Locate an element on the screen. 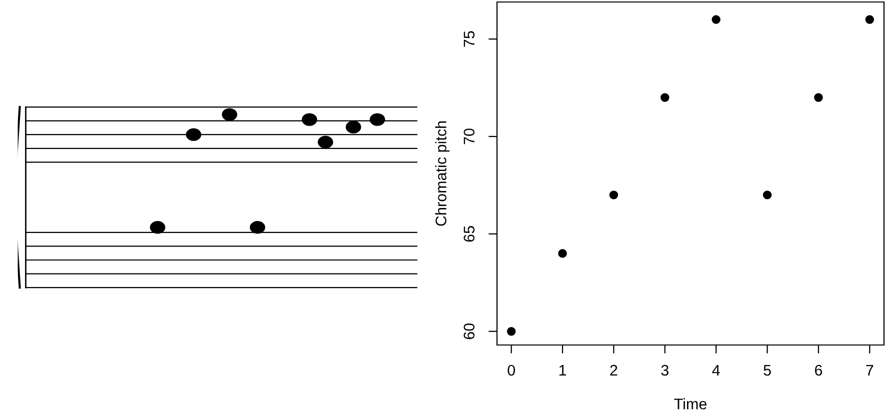  x-tick-label: 7 is located at coordinates (870, 370).